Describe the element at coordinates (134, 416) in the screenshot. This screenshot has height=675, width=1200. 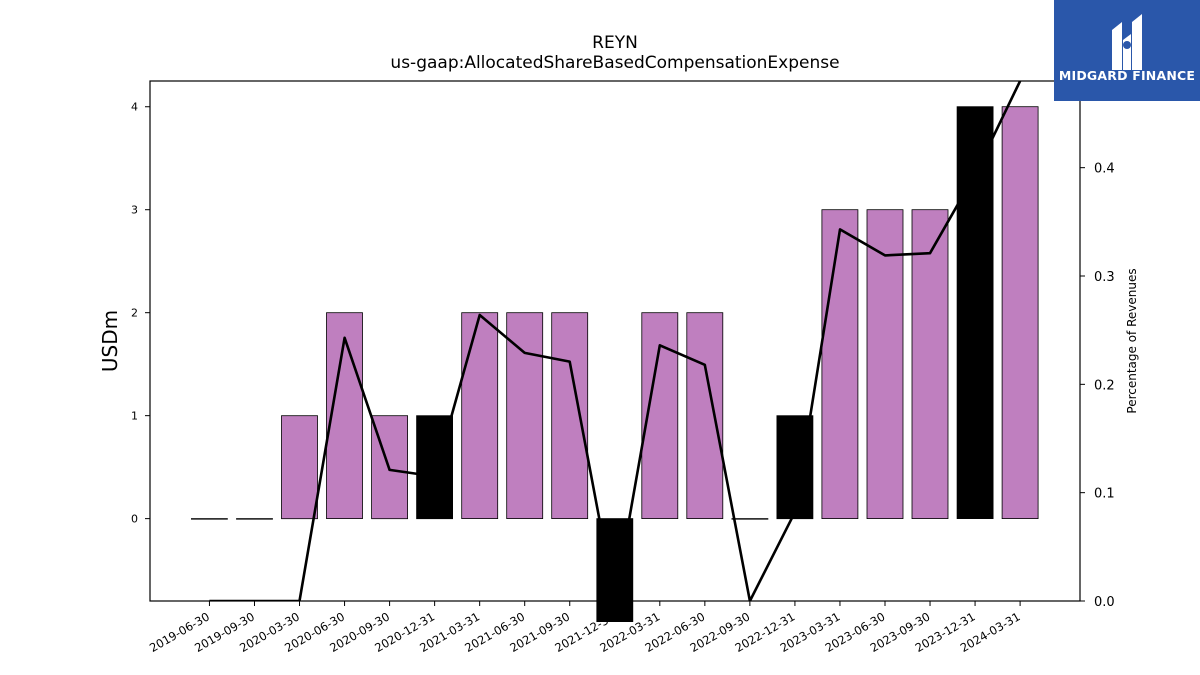
I see `y-tick-label: 1` at that location.